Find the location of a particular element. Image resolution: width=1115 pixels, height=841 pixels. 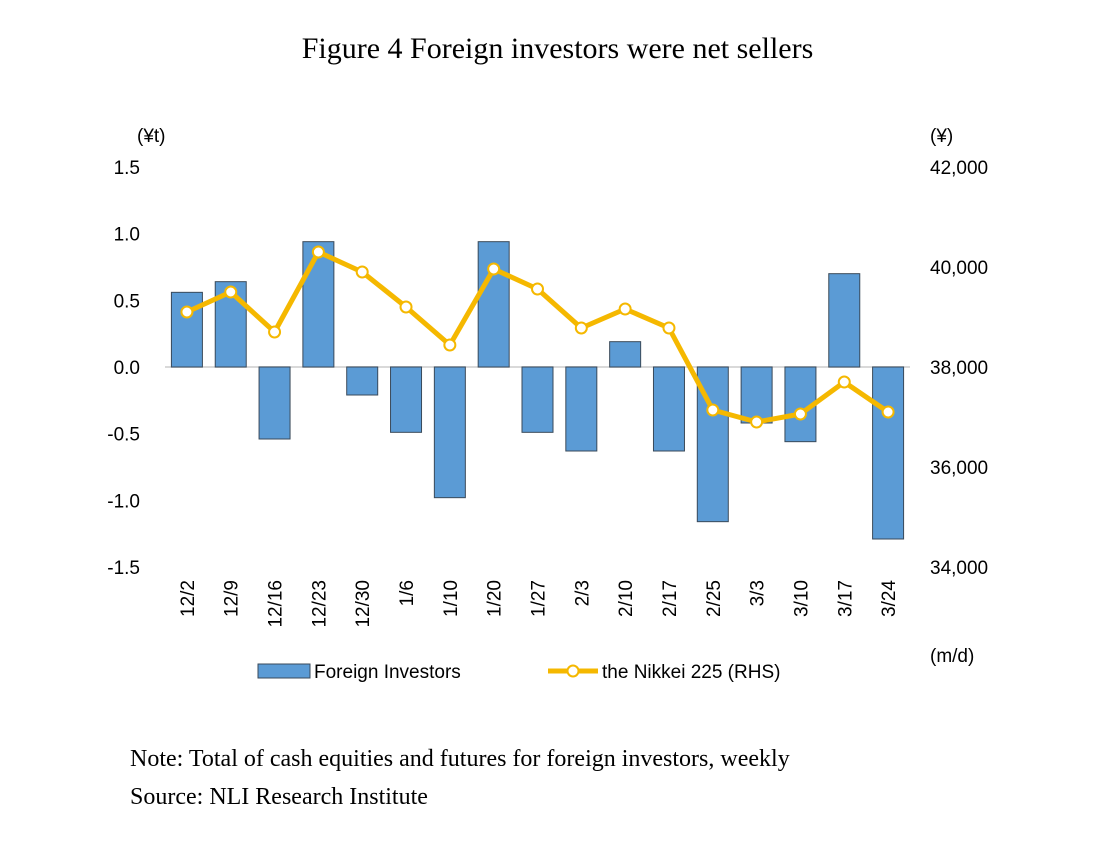

x-axis-label: (m/d) is located at coordinates (952, 656).